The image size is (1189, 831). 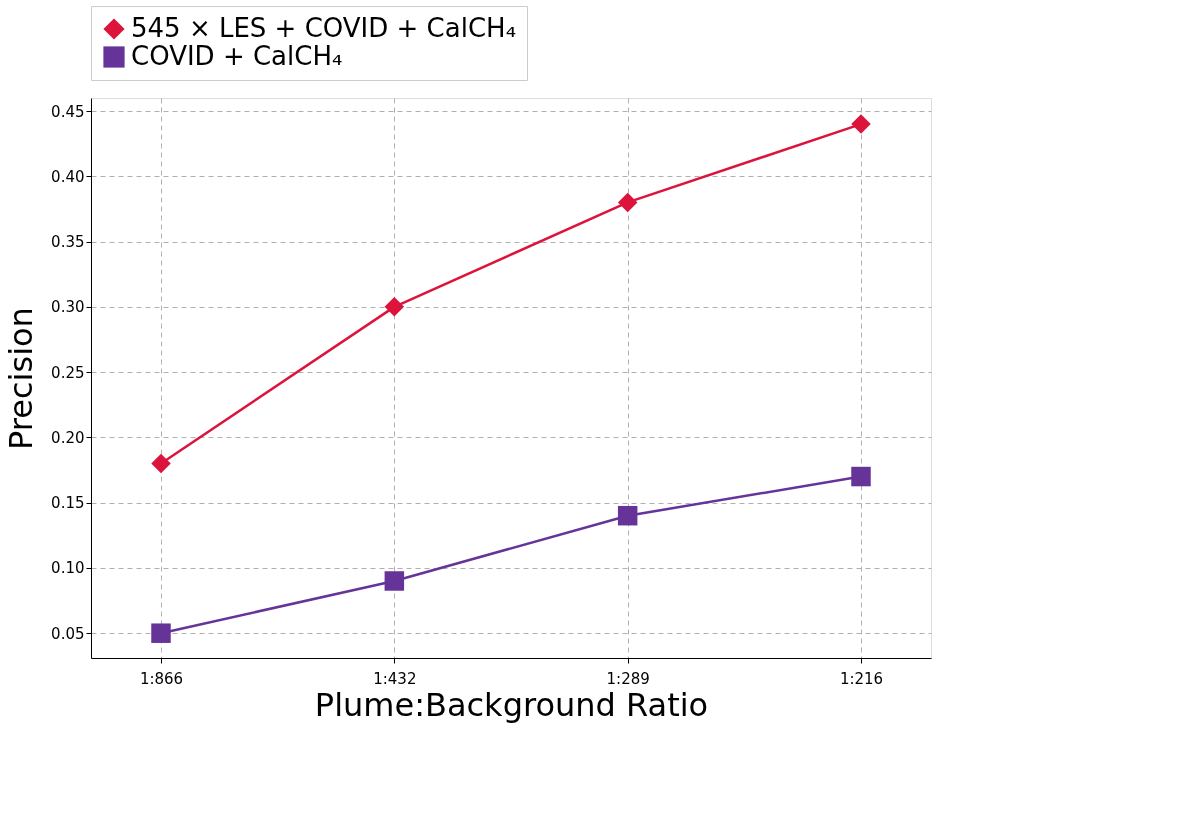 I want to click on legend-label: 545 × LES + COVID + CalCH₄, so click(x=324, y=28).